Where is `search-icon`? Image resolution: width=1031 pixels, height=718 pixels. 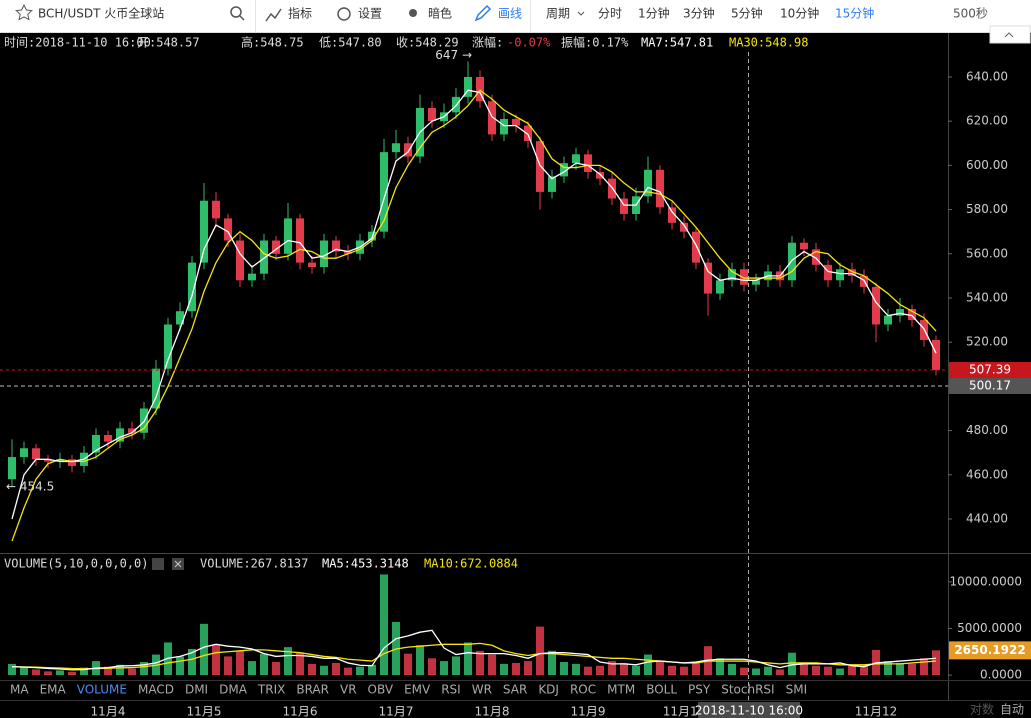
search-icon is located at coordinates (236, 12).